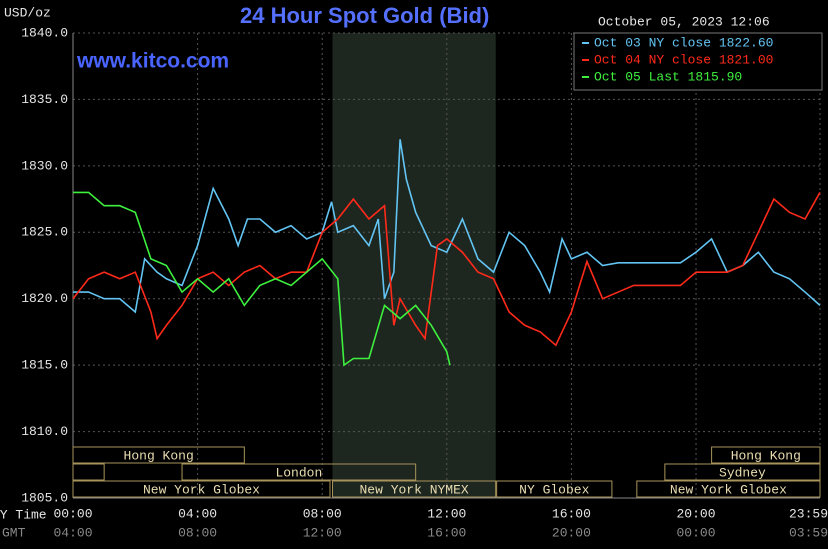 This screenshot has height=549, width=828. I want to click on y-tick-label: 1810.0, so click(44, 431).